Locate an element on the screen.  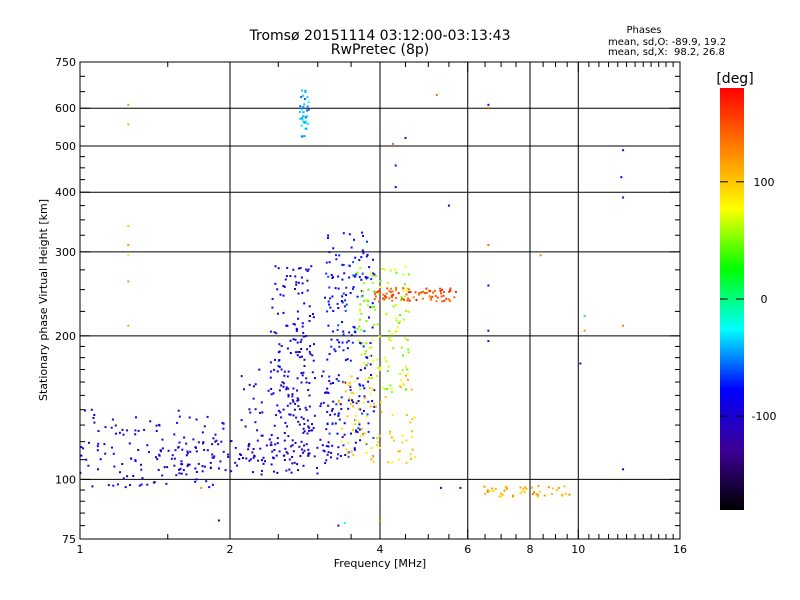
y-tick-label: 200 is located at coordinates (65, 336).